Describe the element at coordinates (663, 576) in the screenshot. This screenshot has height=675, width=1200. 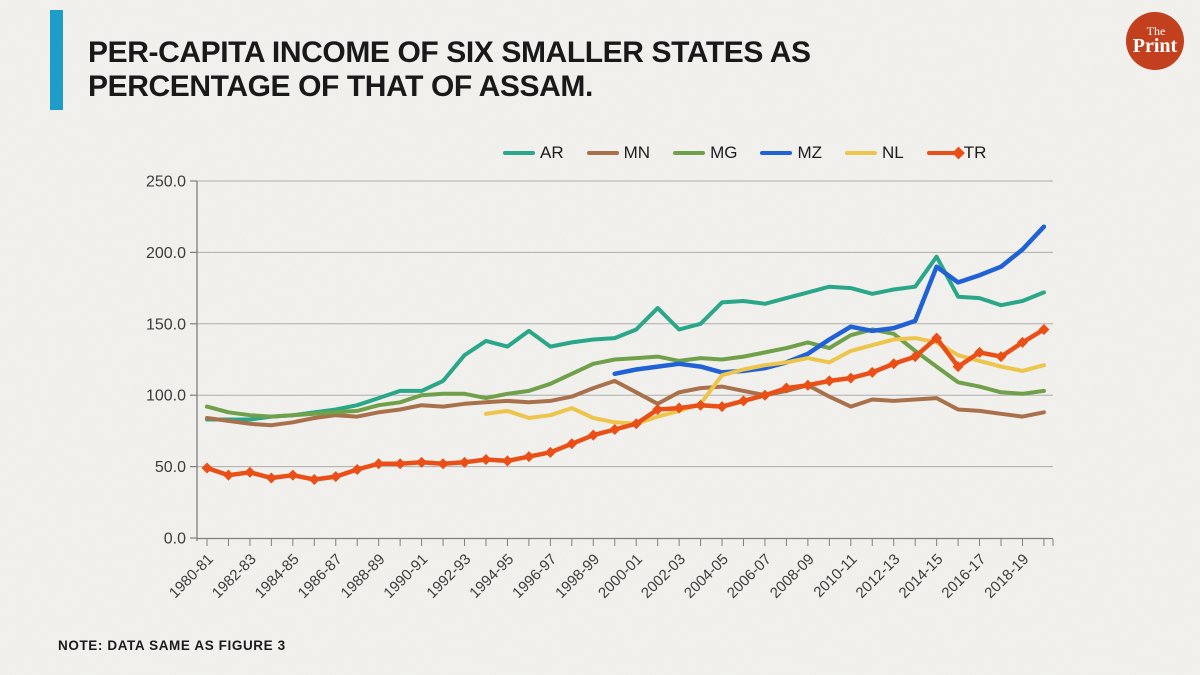
I see `x-axis-tick-label: 2002-03` at that location.